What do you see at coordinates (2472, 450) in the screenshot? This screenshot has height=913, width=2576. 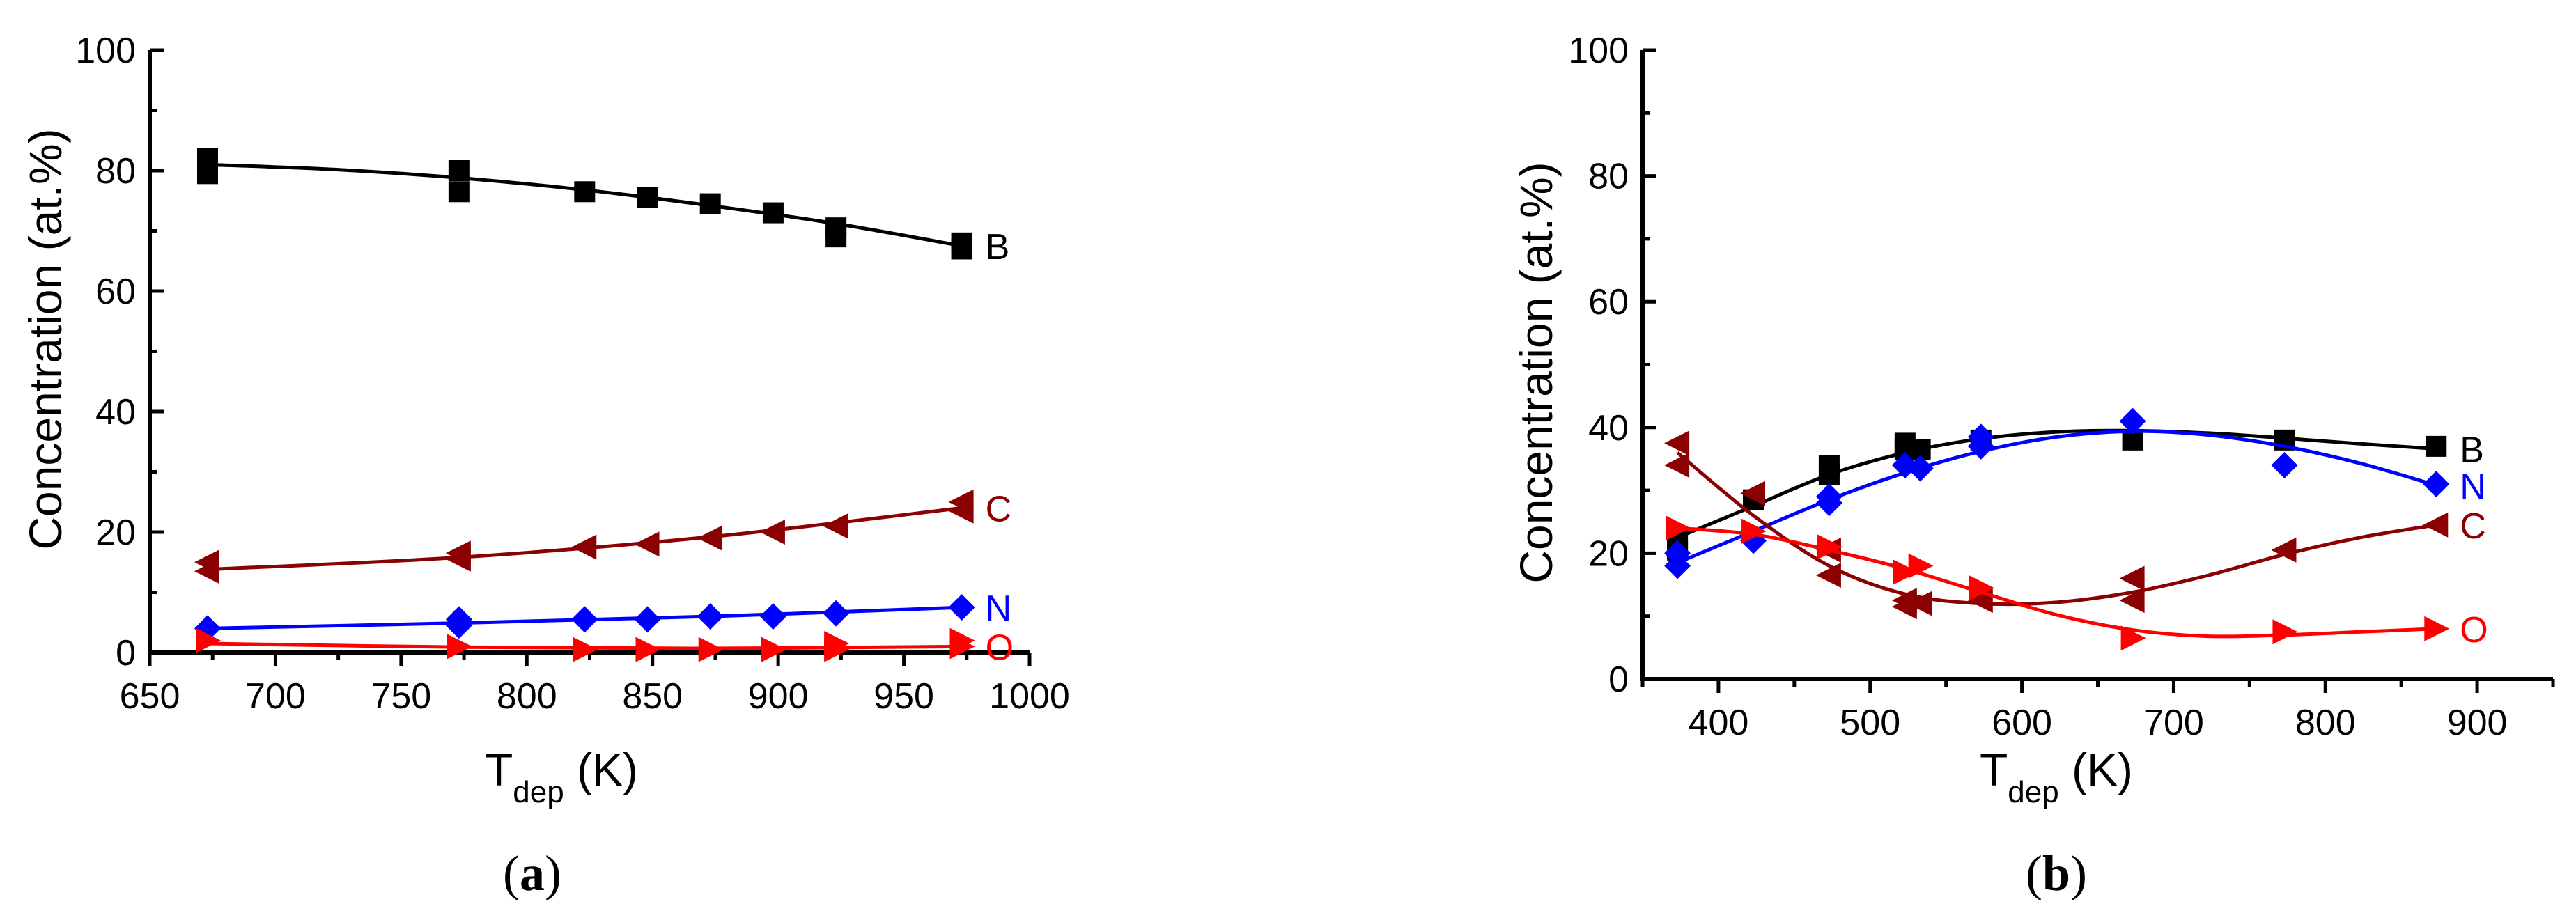 I see `panel-b-series-label-B: B` at bounding box center [2472, 450].